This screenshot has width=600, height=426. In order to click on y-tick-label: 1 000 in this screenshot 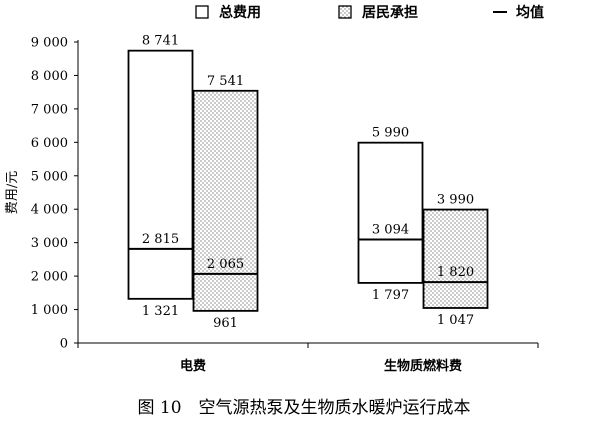, I will do `click(49, 310)`.